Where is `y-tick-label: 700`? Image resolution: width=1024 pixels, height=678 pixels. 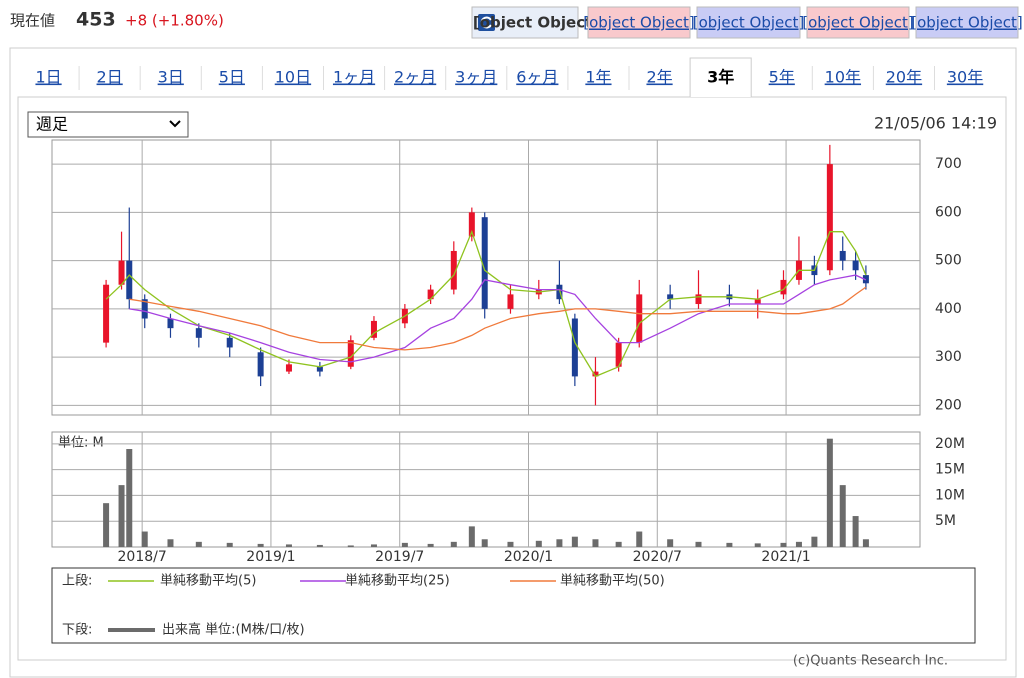 y-tick-label: 700 is located at coordinates (948, 164).